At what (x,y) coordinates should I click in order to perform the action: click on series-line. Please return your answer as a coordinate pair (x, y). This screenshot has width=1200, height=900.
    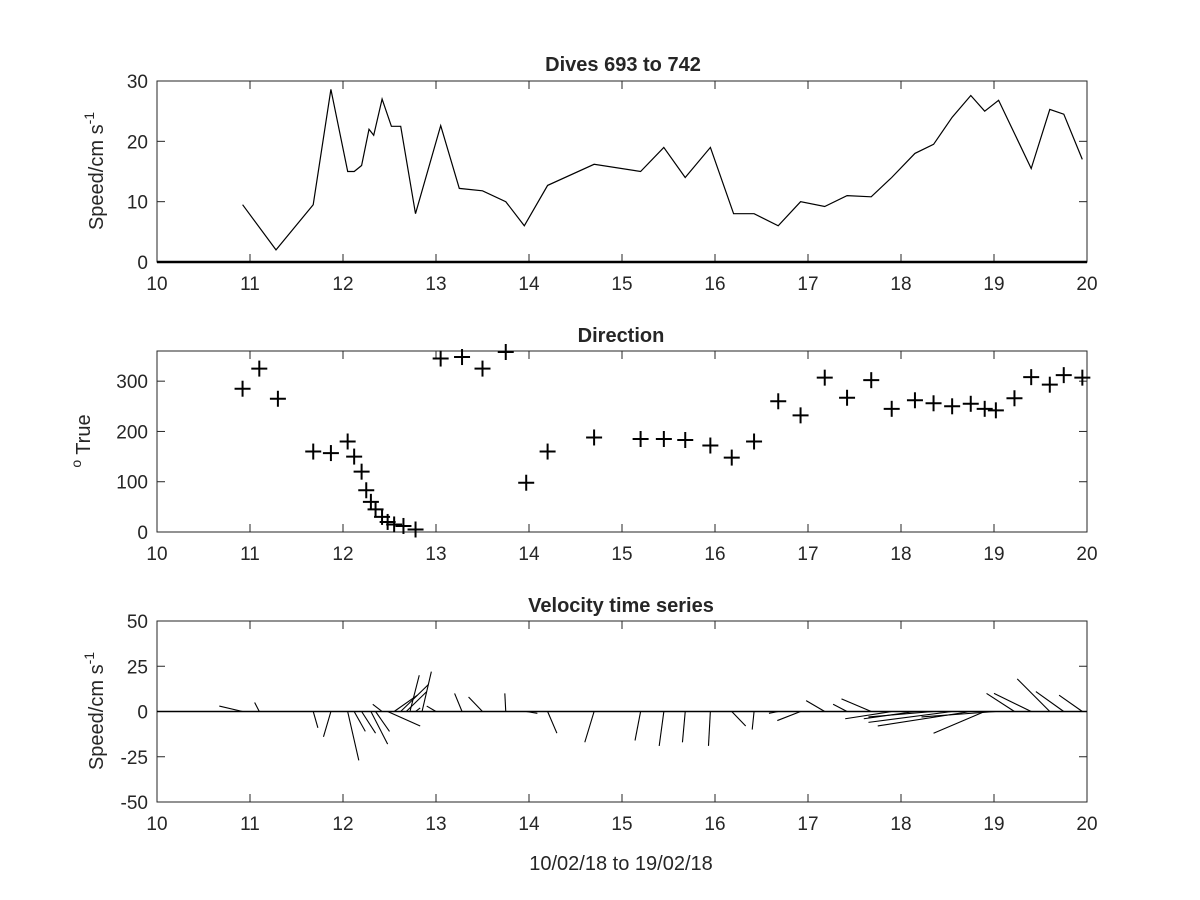
    Looking at the image, I should click on (662, 170).